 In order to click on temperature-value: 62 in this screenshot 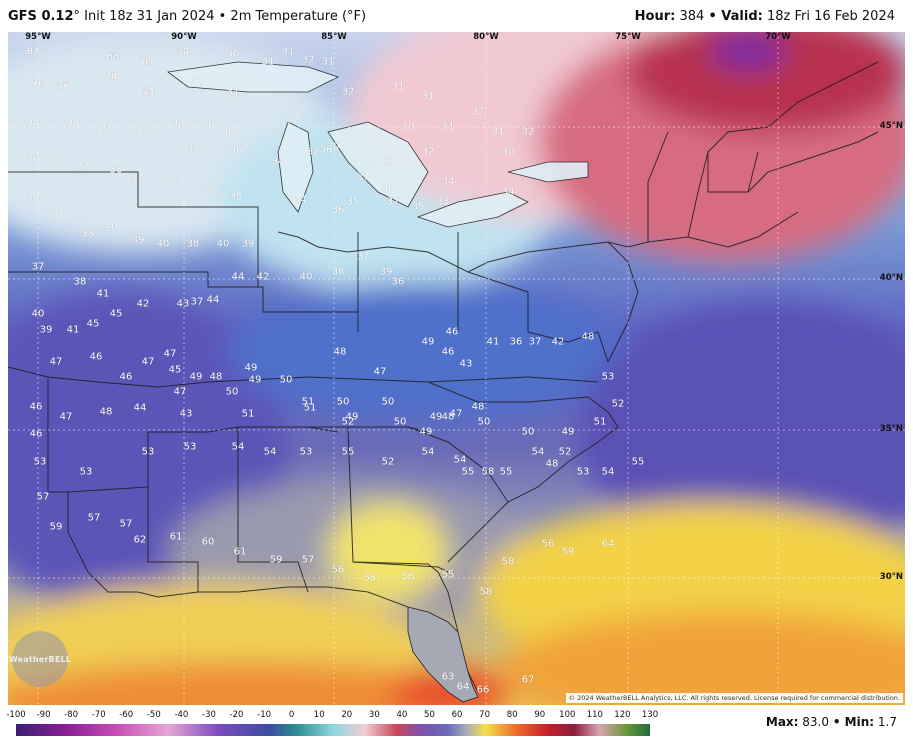, I will do `click(140, 540)`.